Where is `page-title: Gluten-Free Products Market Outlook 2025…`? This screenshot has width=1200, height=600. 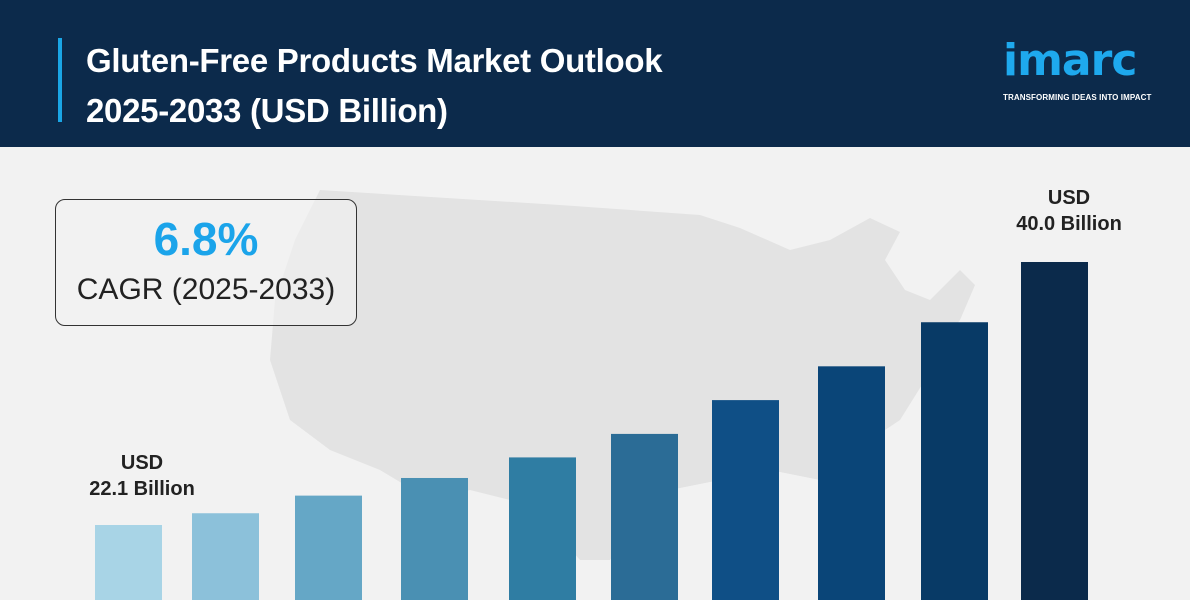 page-title: Gluten-Free Products Market Outlook 2025… is located at coordinates (374, 86).